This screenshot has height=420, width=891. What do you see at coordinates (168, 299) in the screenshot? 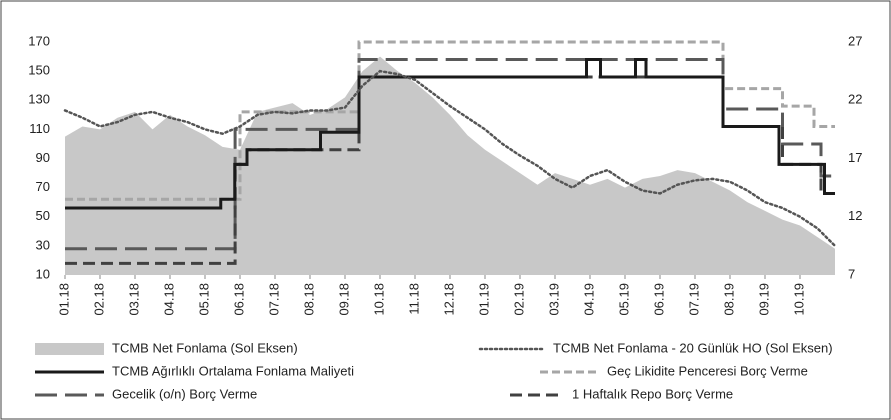
I see `x-tick-label: 04.18` at bounding box center [168, 299].